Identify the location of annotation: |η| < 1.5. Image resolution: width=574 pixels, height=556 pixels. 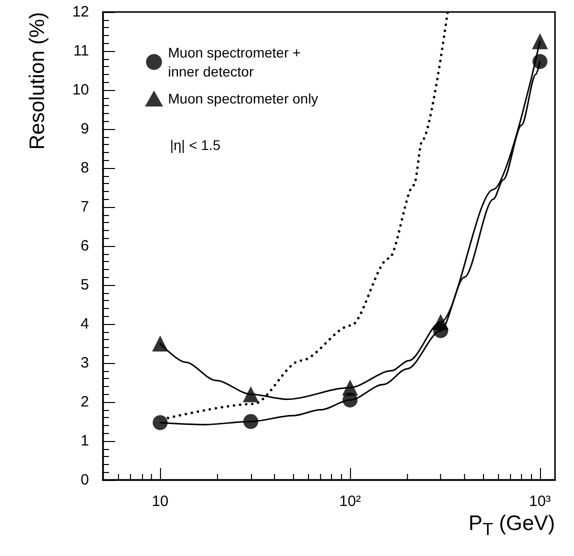
(195, 145).